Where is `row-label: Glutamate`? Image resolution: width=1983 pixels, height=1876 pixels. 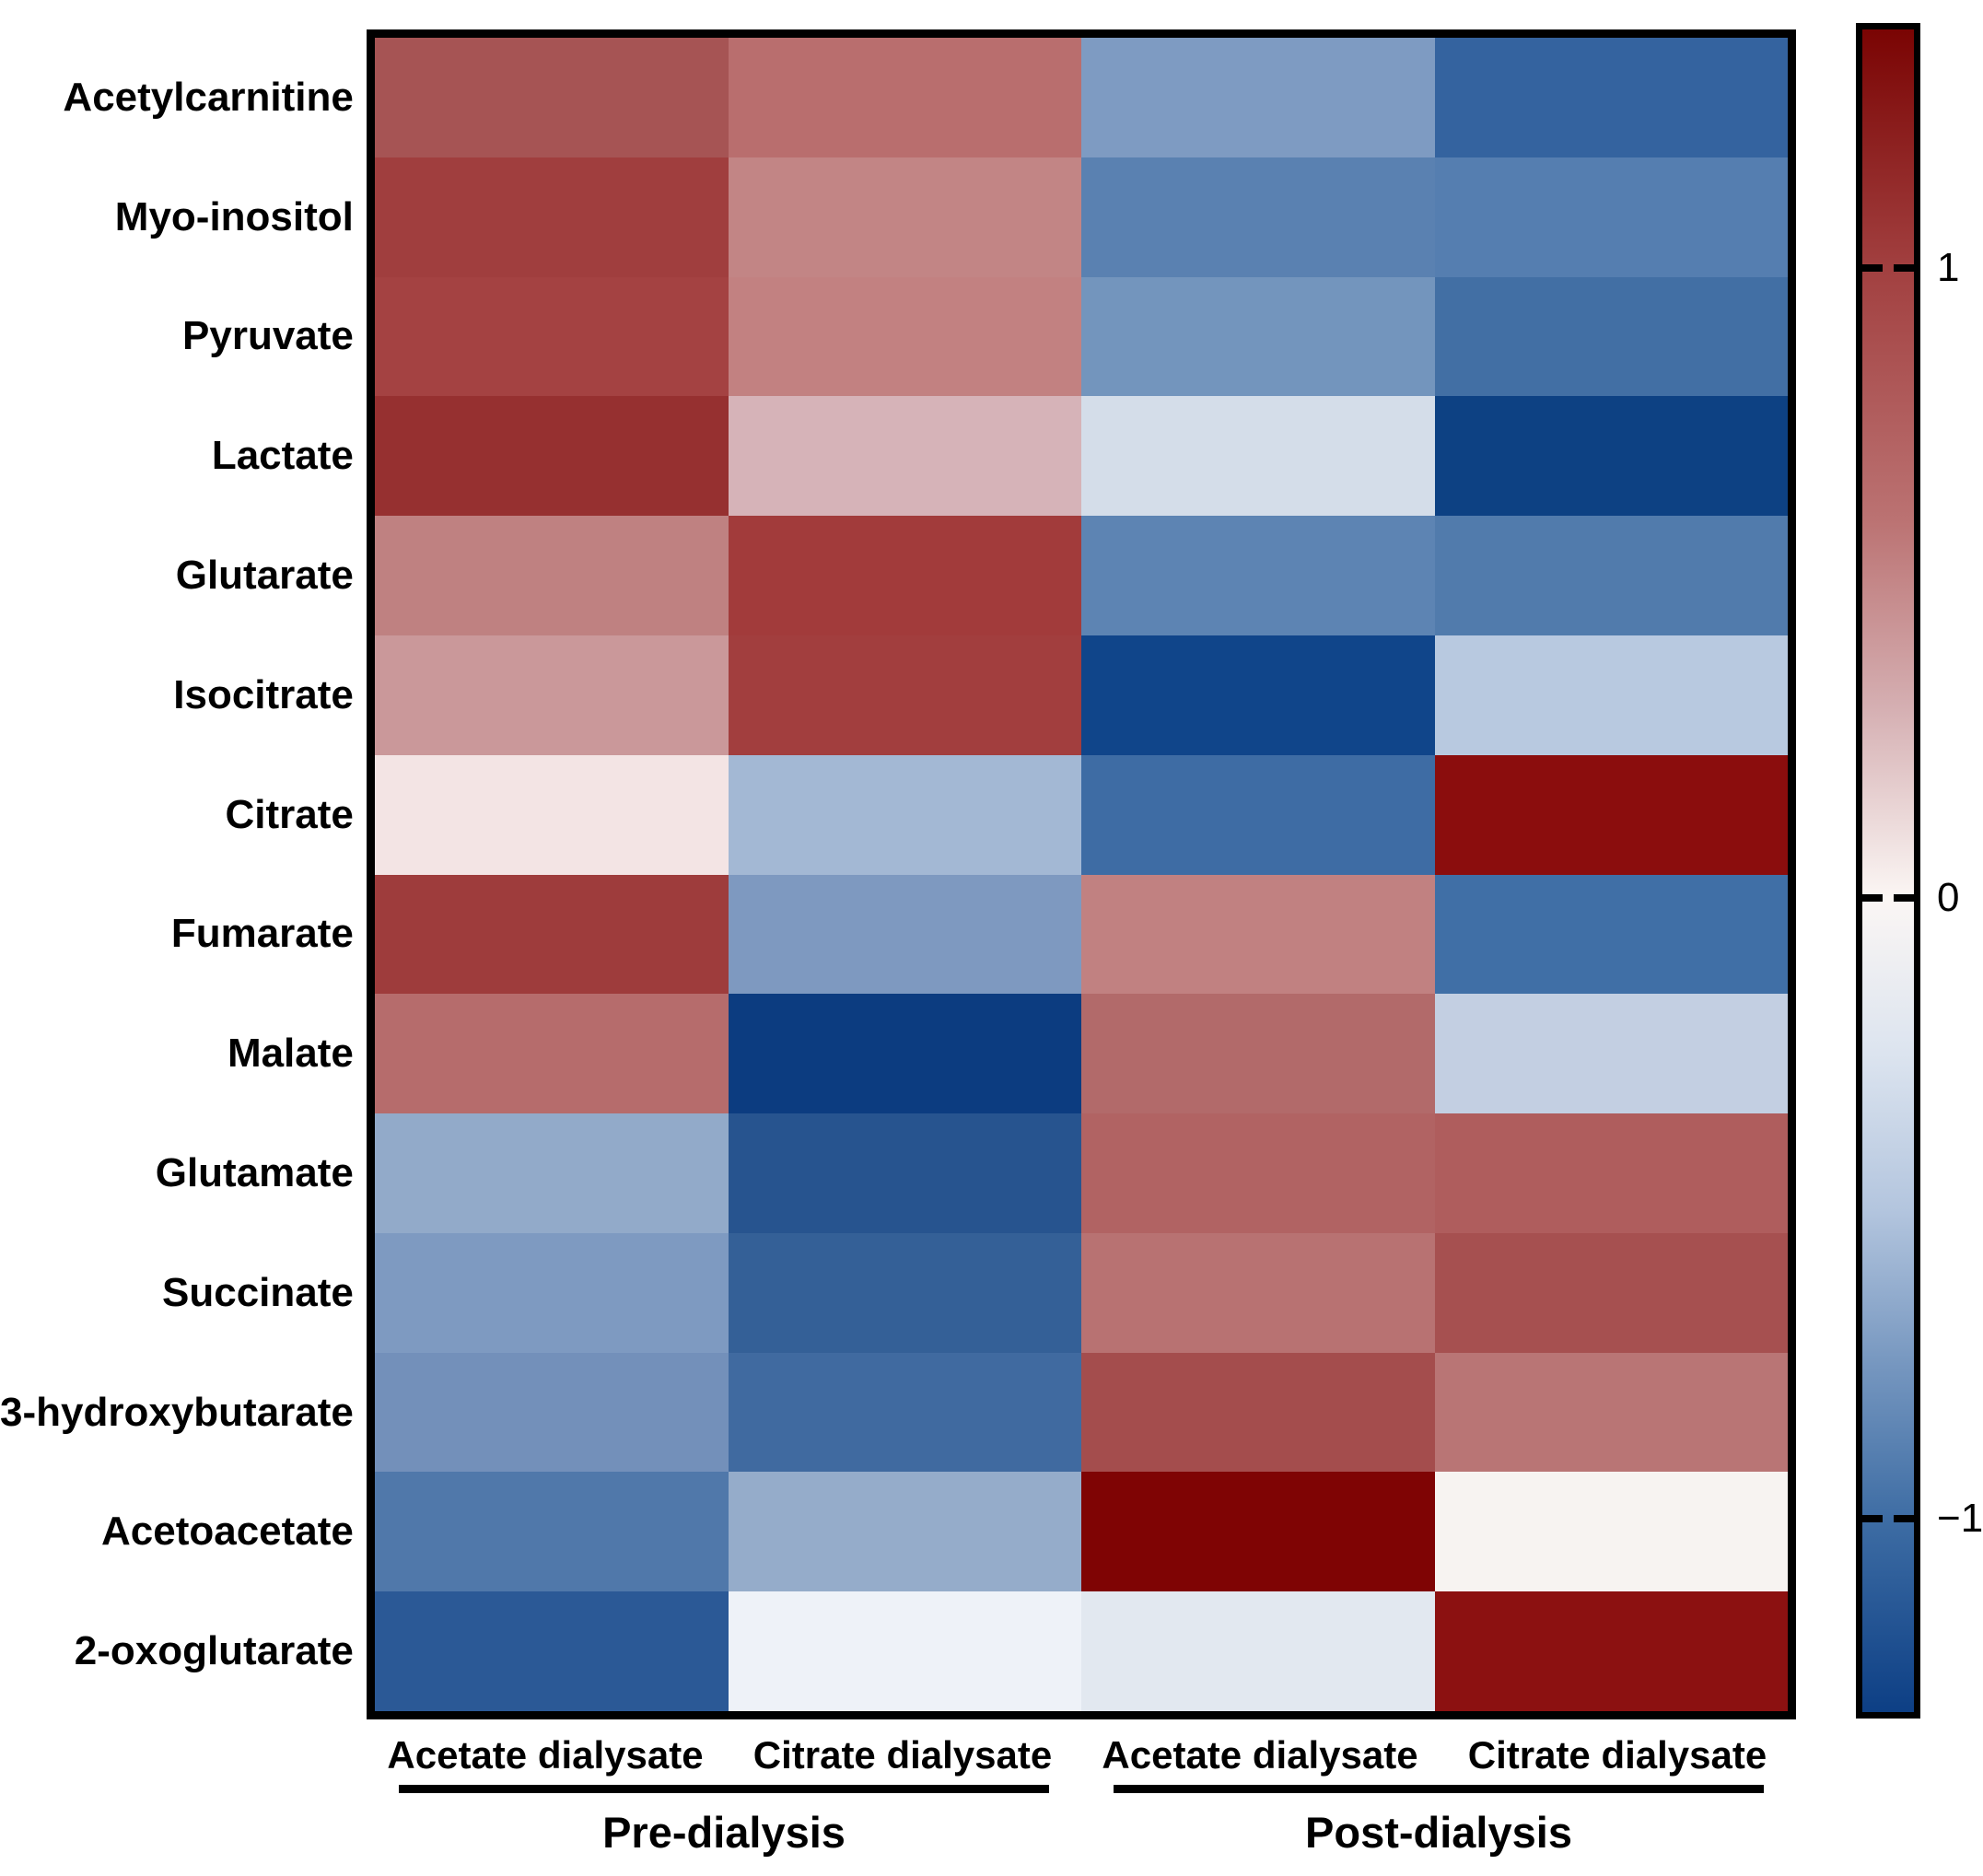 row-label: Glutamate is located at coordinates (254, 1172).